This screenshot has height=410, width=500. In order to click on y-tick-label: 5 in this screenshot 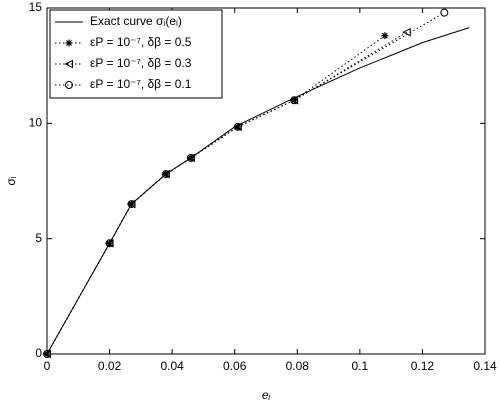, I will do `click(38, 238)`.